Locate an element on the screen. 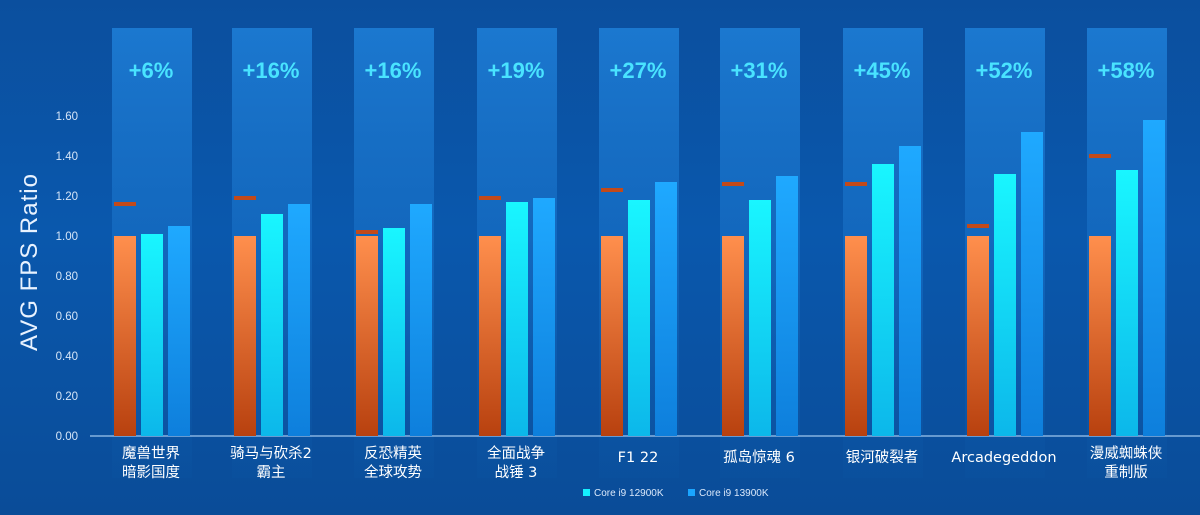 The width and height of the screenshot is (1200, 515). legend-label: Core i9 13900K is located at coordinates (734, 493).